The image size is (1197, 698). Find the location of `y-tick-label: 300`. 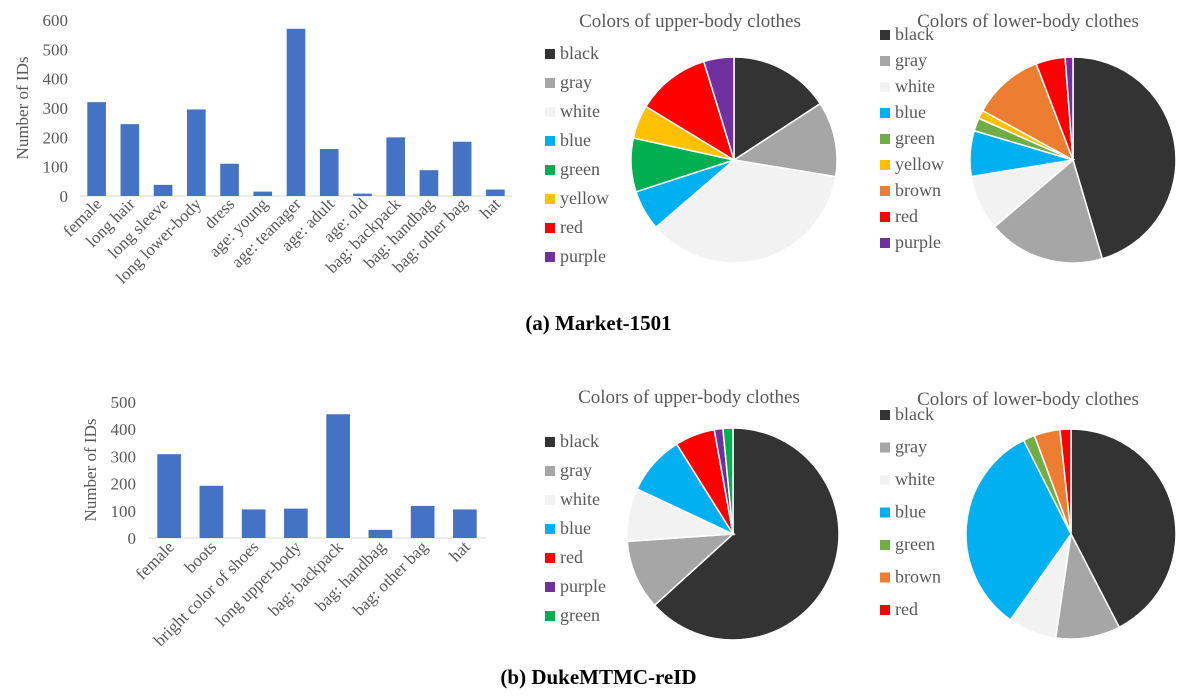

y-tick-label: 300 is located at coordinates (56, 108).